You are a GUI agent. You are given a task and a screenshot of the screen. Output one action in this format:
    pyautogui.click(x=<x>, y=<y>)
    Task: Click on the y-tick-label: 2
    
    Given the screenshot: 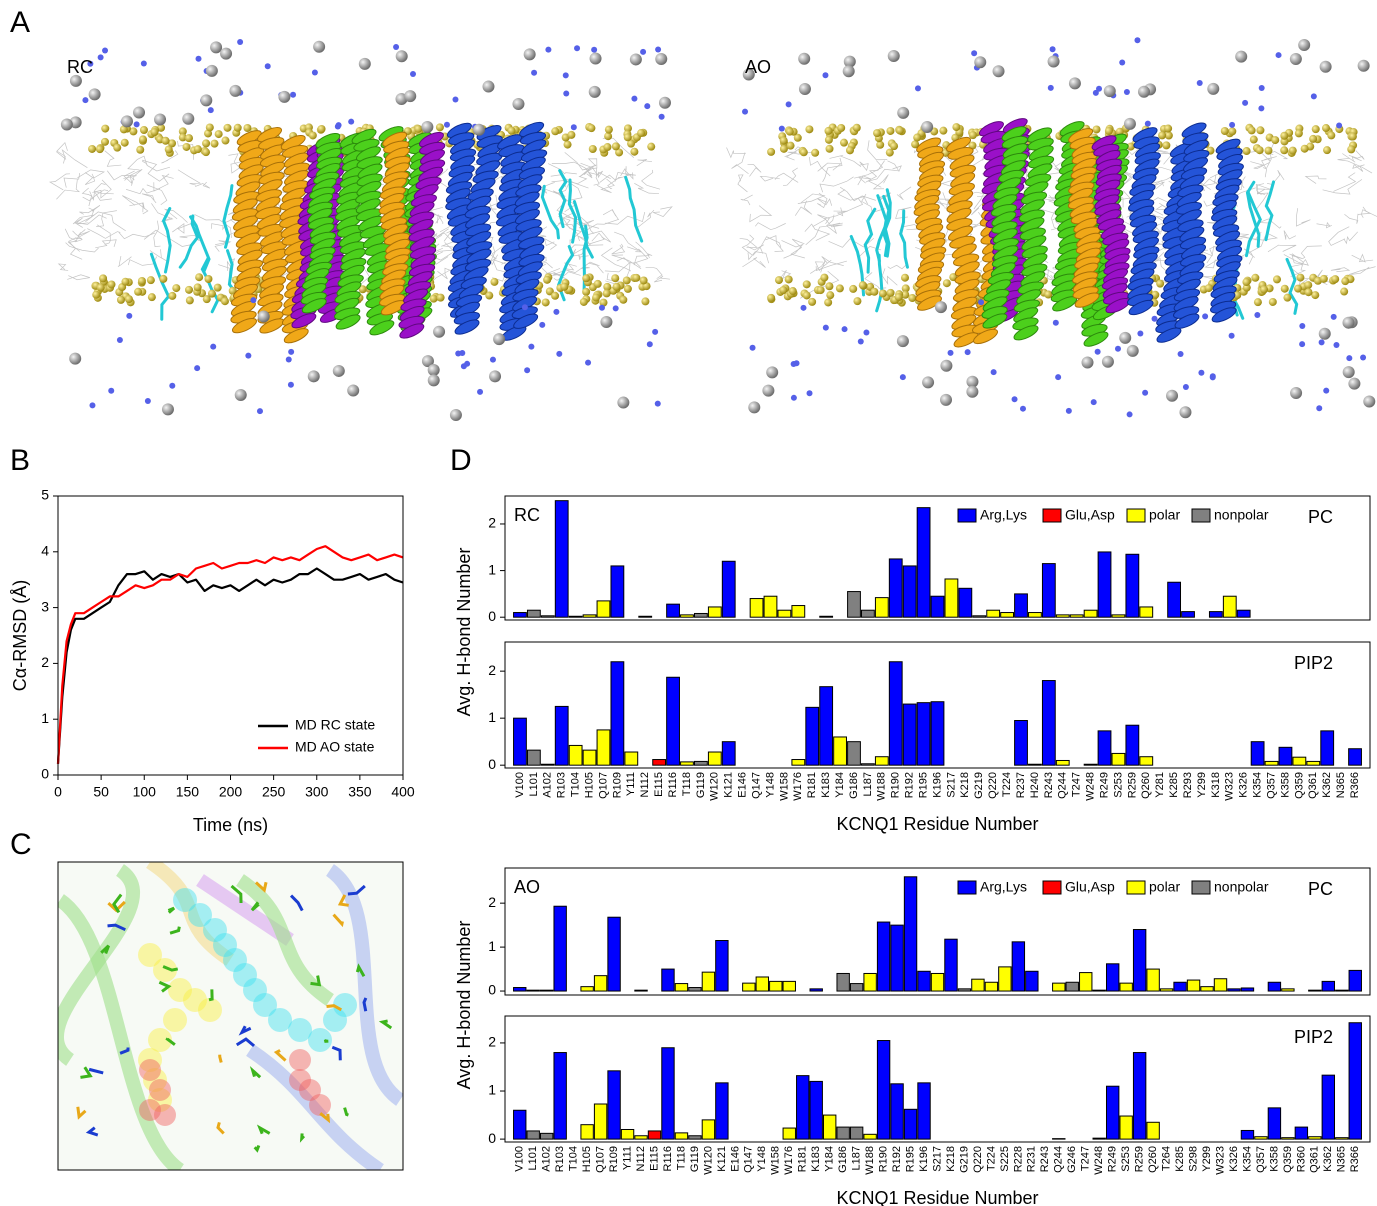 What is the action you would take?
    pyautogui.click(x=492, y=902)
    